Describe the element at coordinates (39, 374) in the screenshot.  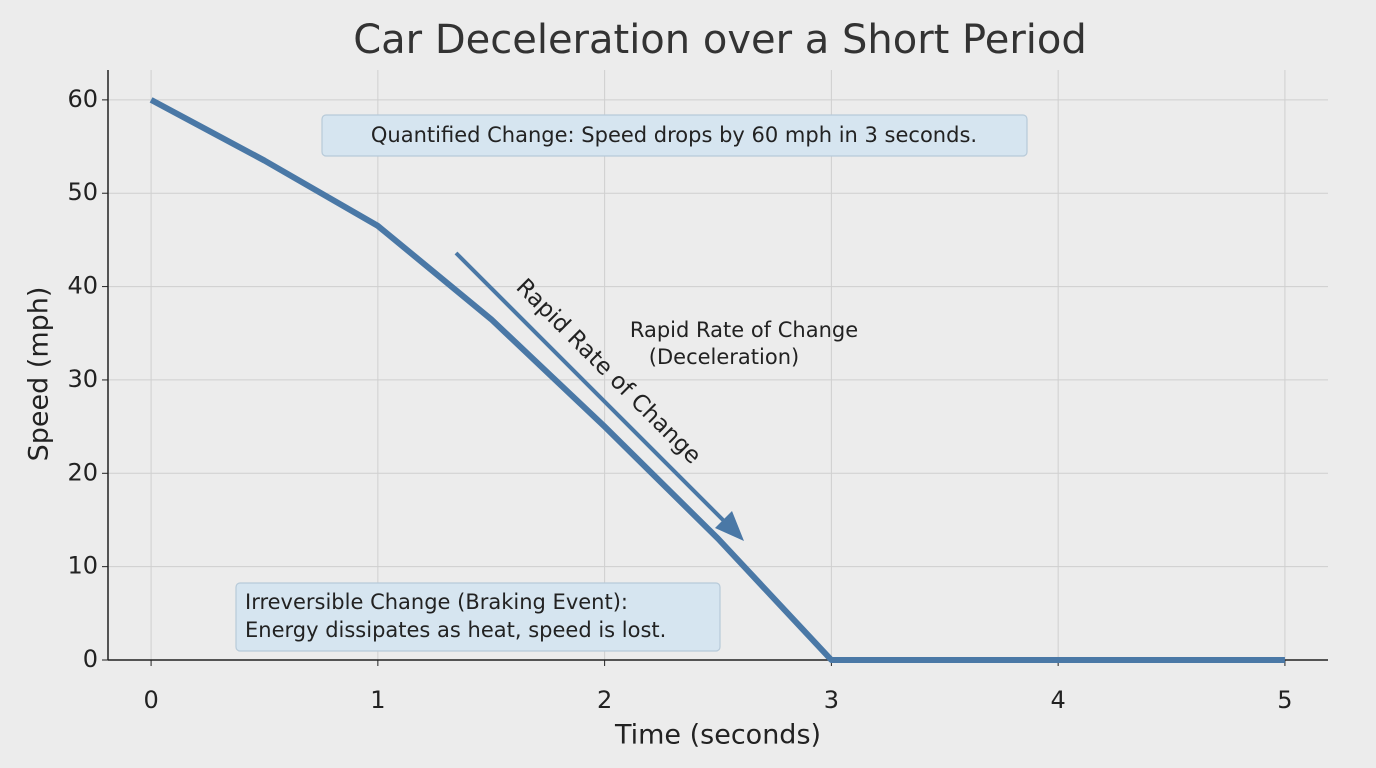
I see `y-axis-label: Speed (mph)` at that location.